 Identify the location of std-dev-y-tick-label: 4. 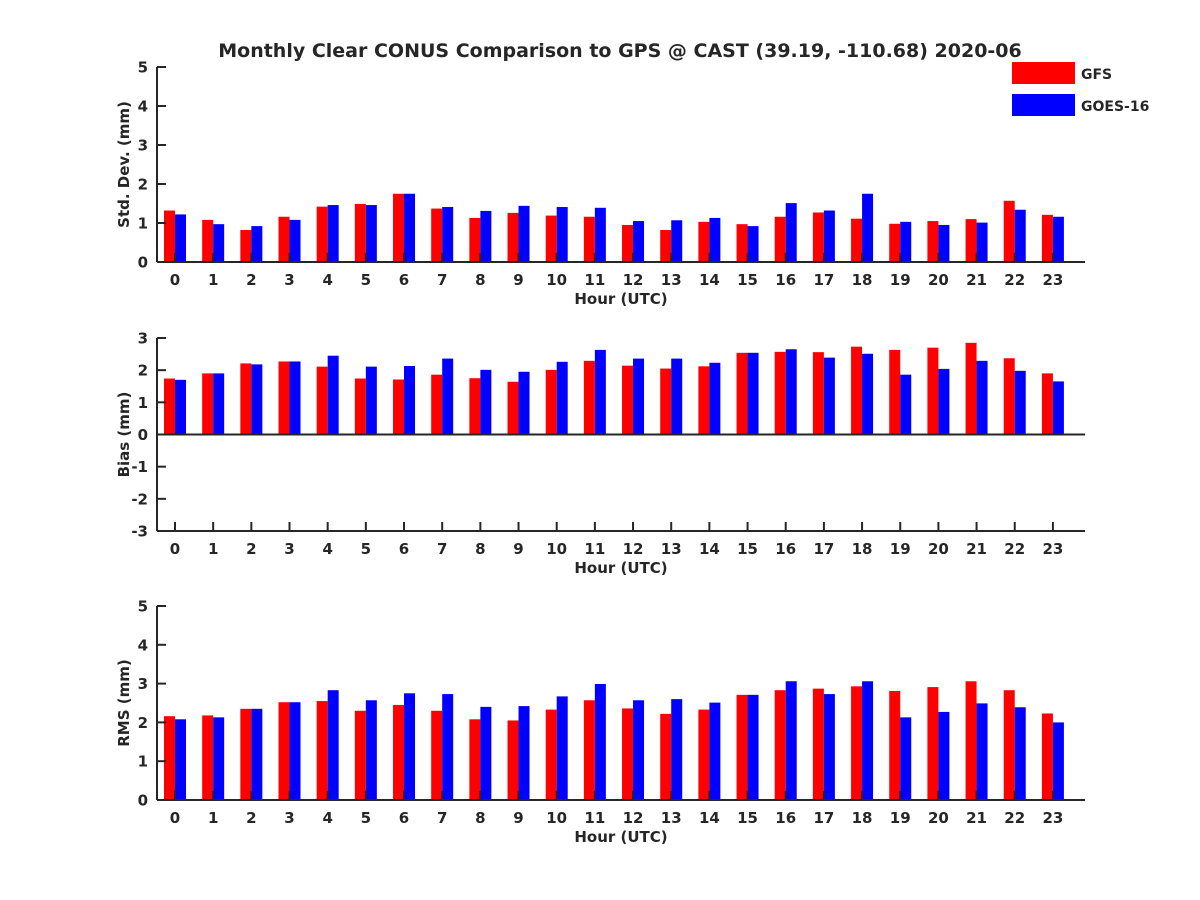
(143, 107).